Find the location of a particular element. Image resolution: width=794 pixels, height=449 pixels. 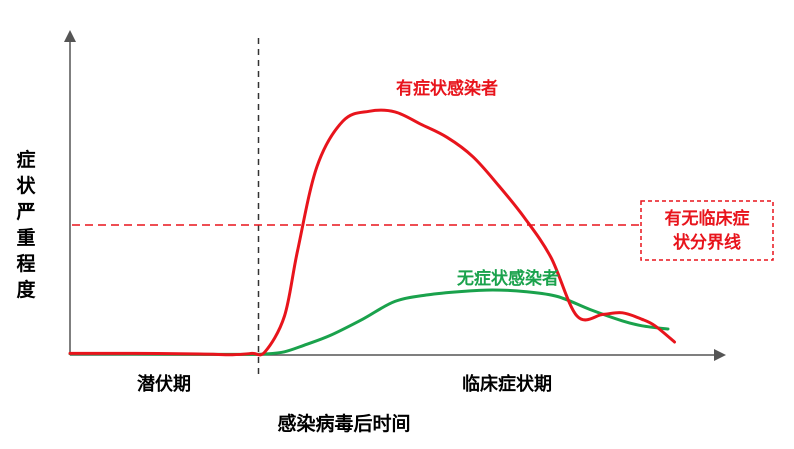

threshold-label-line2: 状分界线 is located at coordinates (707, 242).